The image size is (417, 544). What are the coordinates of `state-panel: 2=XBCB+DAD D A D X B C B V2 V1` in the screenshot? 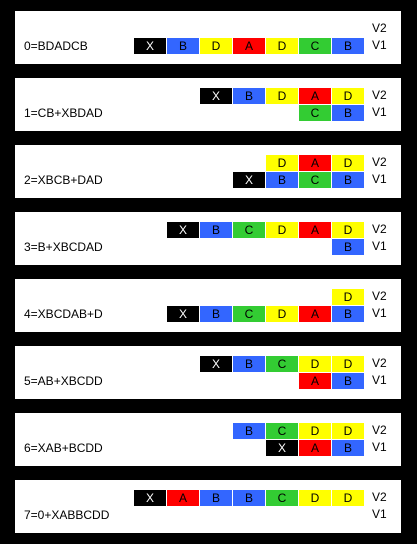 It's located at (208, 171).